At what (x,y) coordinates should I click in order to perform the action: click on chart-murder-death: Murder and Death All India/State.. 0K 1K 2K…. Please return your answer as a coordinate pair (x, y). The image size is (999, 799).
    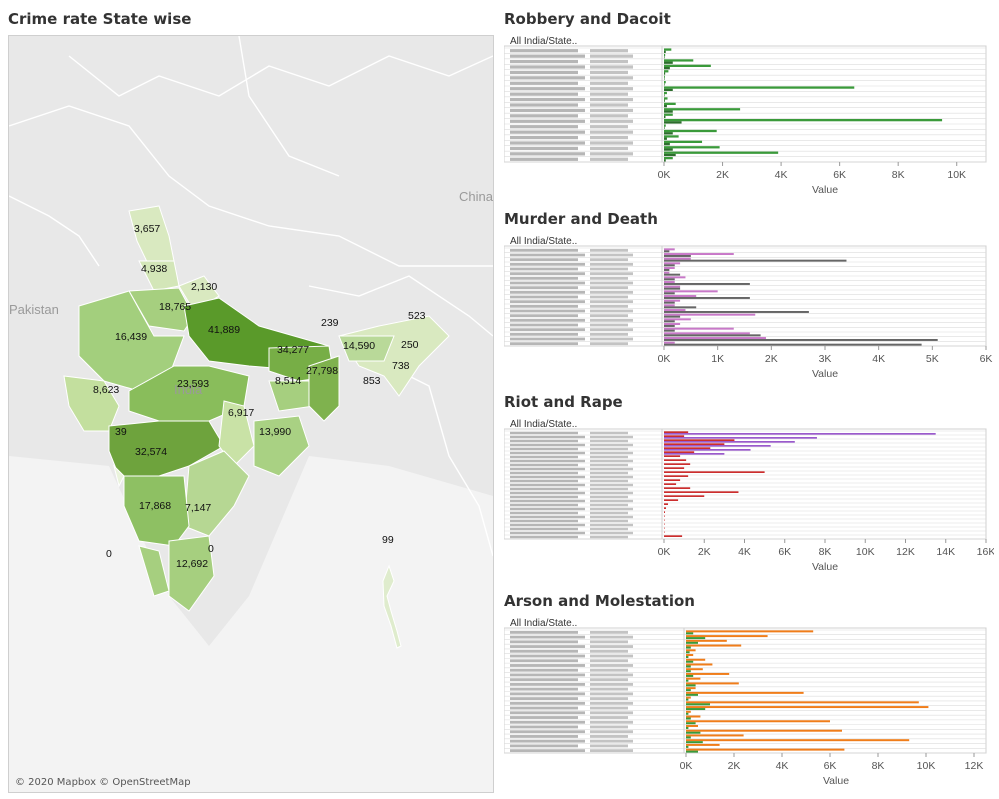
    Looking at the image, I should click on (749, 296).